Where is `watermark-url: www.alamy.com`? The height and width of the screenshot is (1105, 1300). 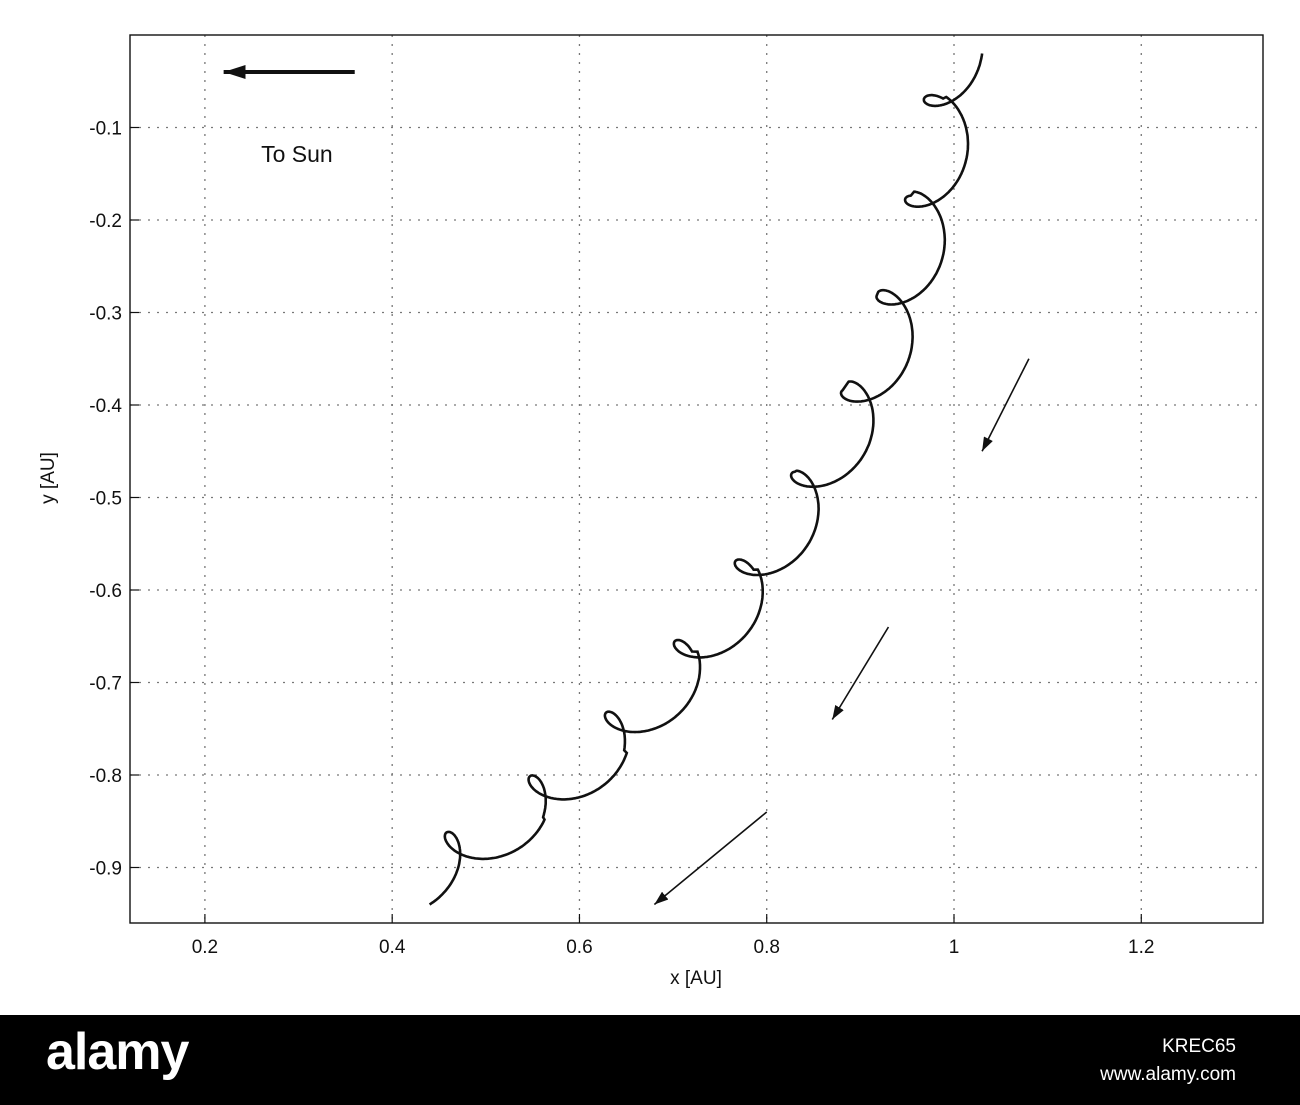 watermark-url: www.alamy.com is located at coordinates (1168, 1074).